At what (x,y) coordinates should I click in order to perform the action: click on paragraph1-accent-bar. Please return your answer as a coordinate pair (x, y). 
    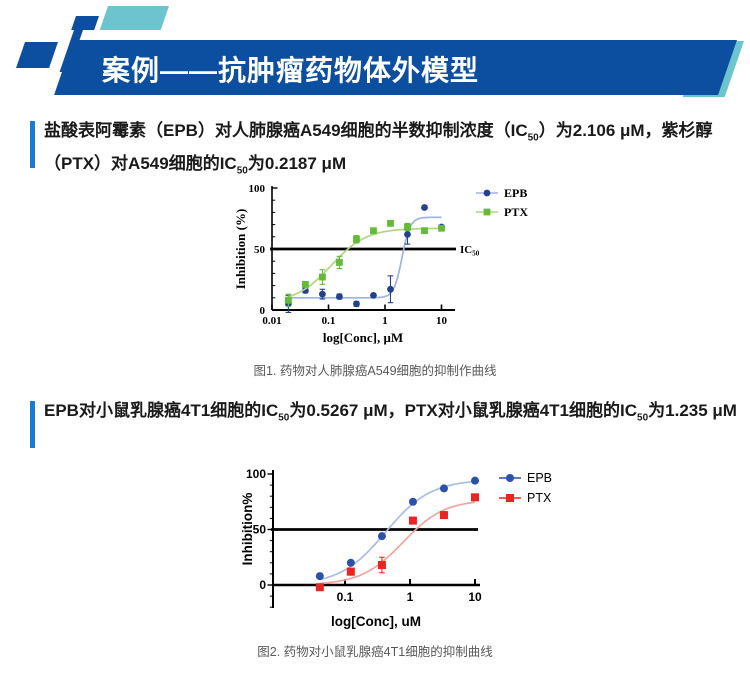
    Looking at the image, I should click on (32, 144).